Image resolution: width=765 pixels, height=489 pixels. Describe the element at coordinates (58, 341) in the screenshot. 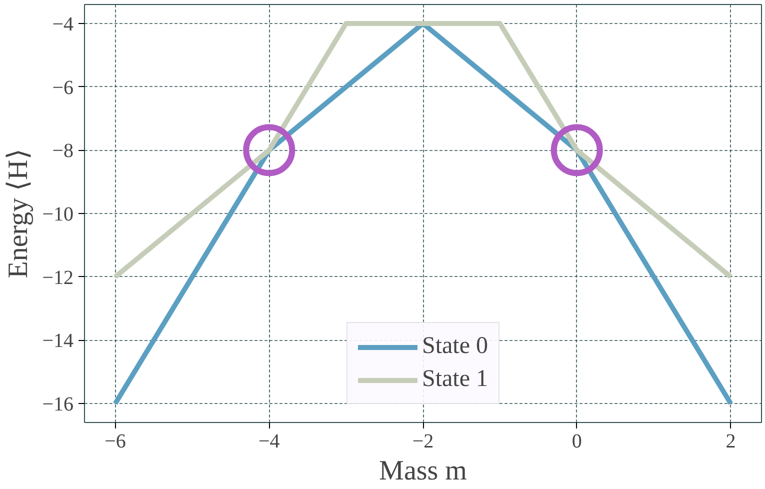

I see `y-tick-label: −14` at that location.